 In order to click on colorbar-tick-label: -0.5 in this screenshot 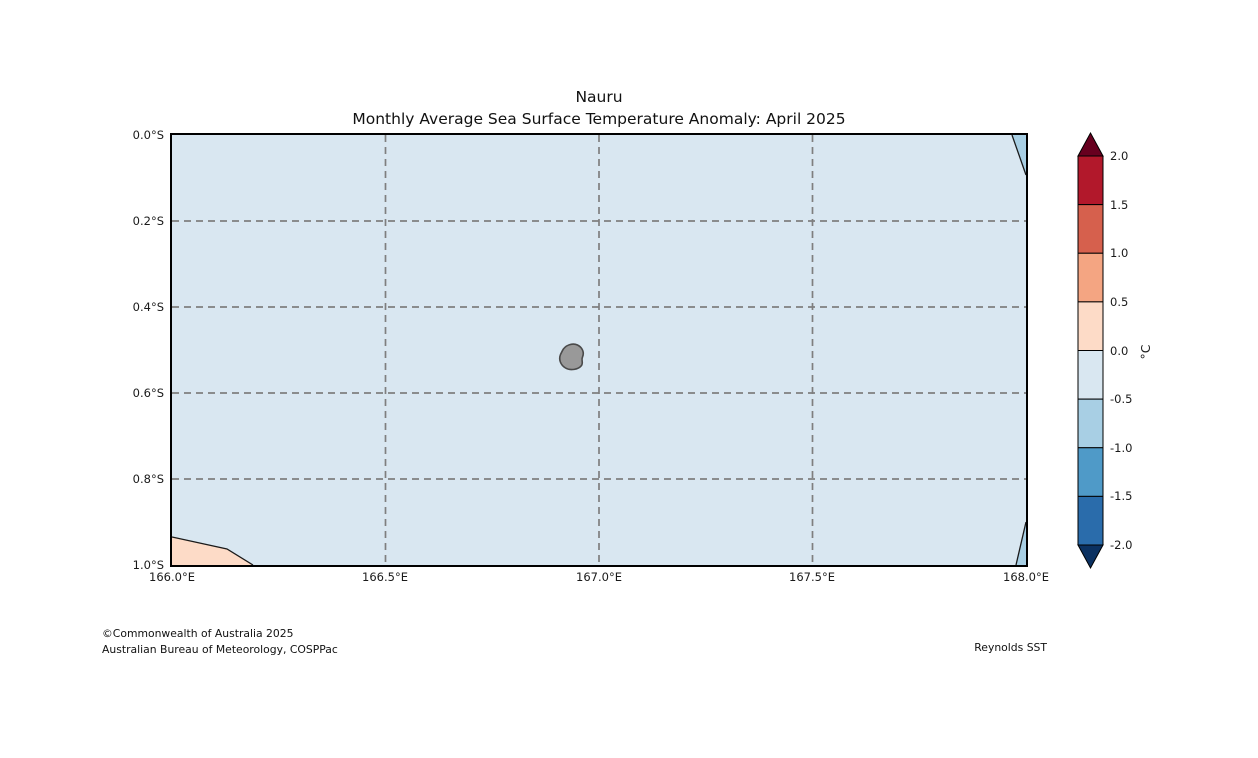, I will do `click(1121, 399)`.